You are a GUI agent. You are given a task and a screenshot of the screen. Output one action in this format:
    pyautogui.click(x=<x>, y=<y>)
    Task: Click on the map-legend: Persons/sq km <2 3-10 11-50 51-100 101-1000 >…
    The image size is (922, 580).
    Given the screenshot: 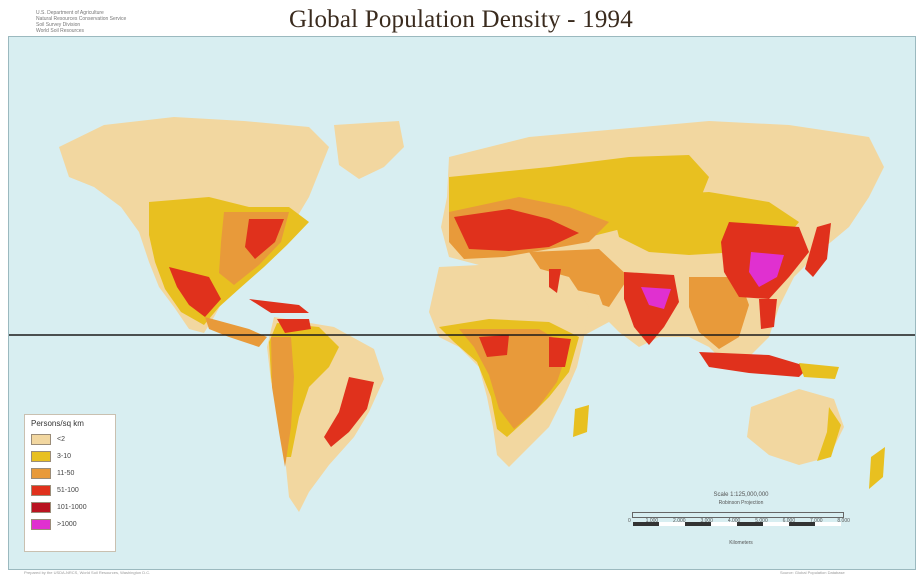 What is the action you would take?
    pyautogui.click(x=70, y=483)
    